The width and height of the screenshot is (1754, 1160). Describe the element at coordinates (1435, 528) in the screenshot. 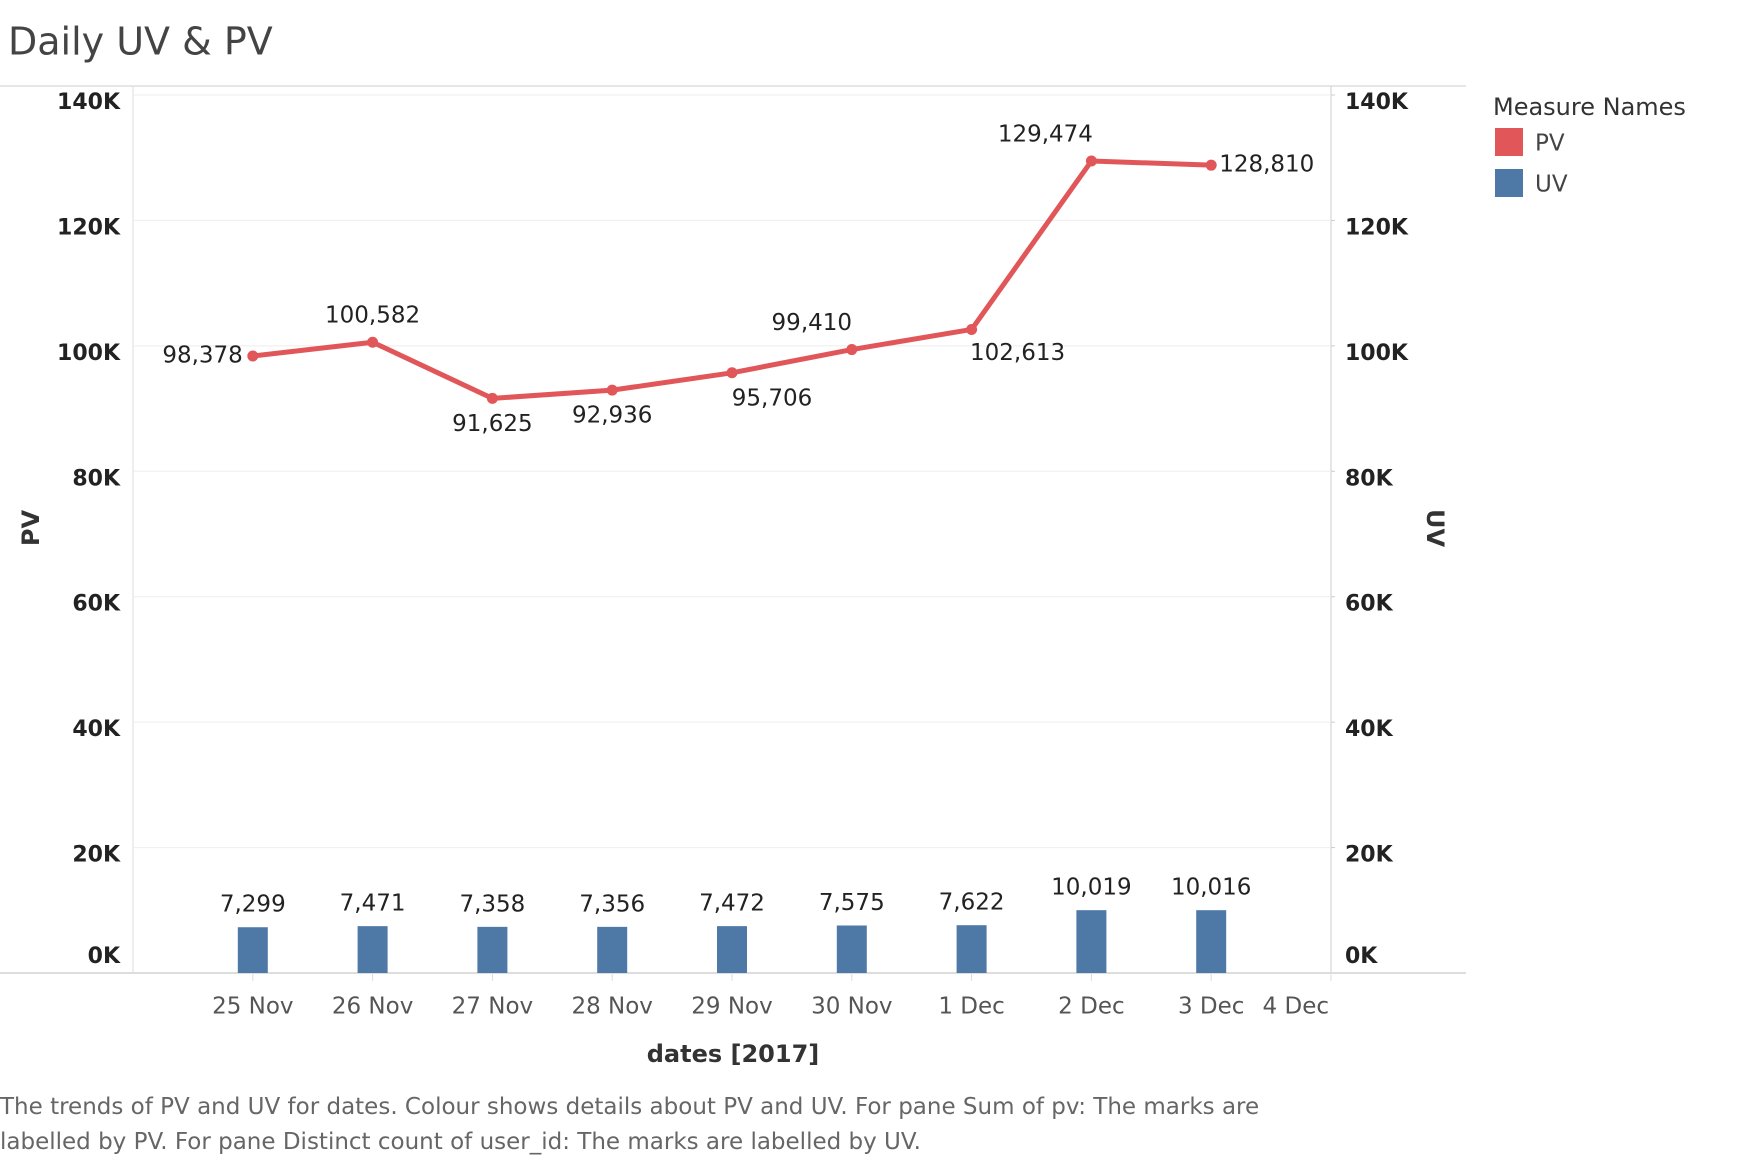

I see `y2-axis-title: UV` at that location.